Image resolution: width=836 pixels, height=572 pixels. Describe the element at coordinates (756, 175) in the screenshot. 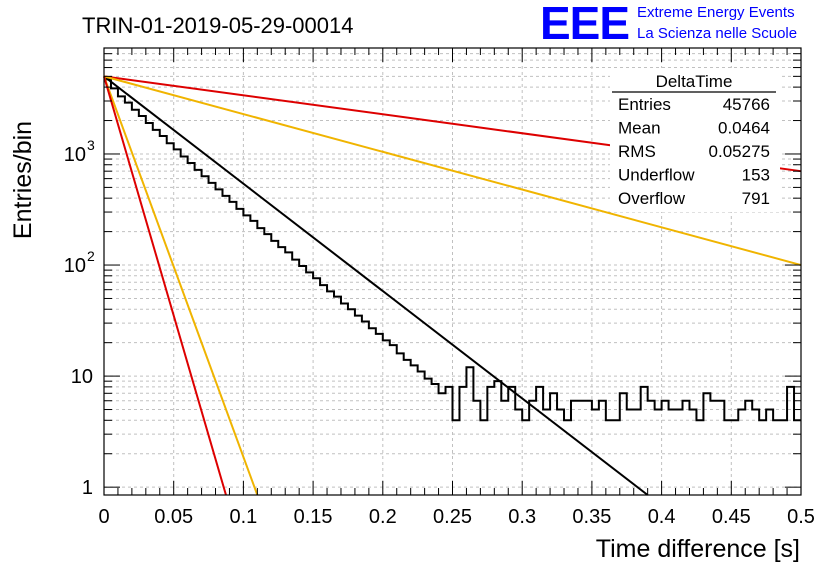

I see `stats-value: 153` at that location.